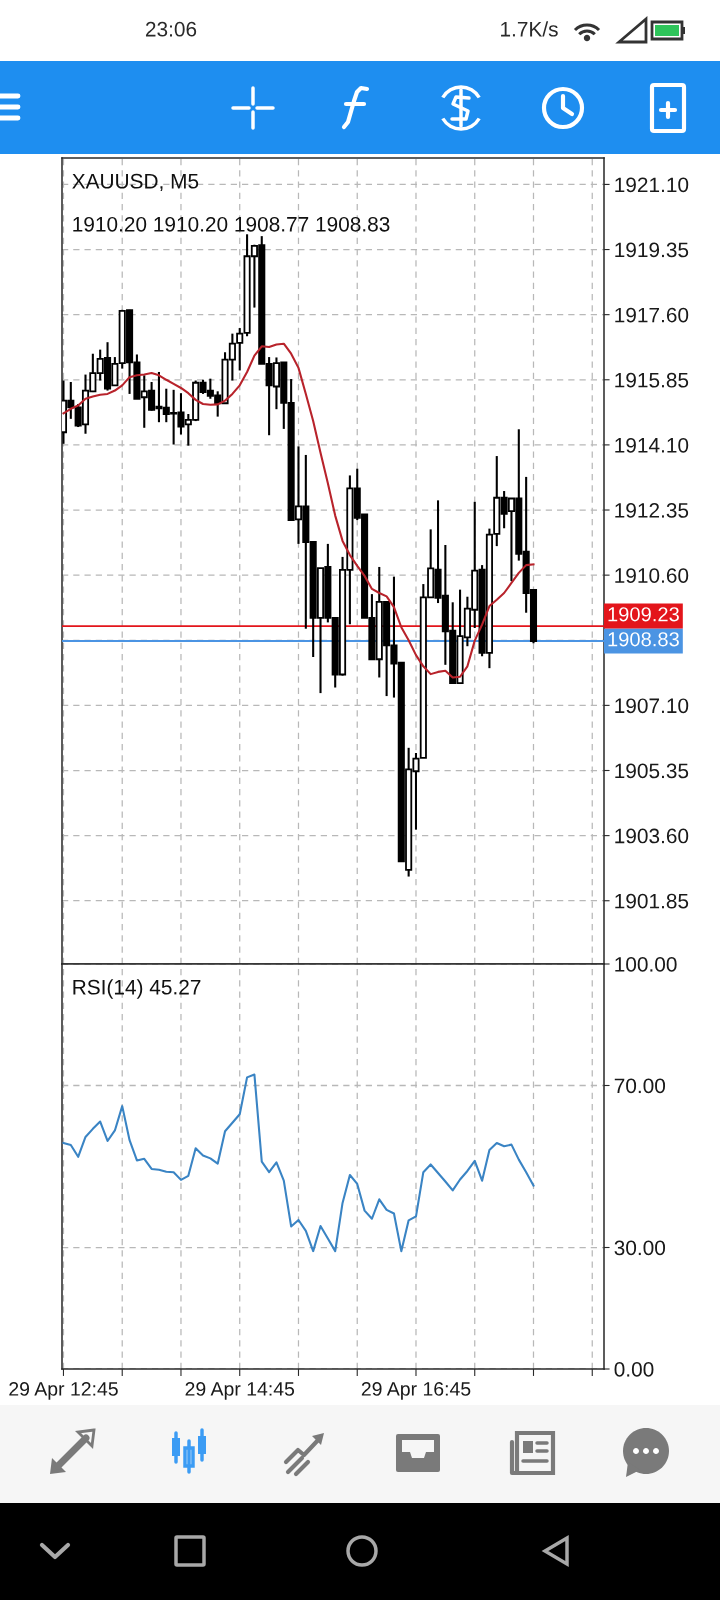  I want to click on text: 1.7K/s, so click(529, 29).